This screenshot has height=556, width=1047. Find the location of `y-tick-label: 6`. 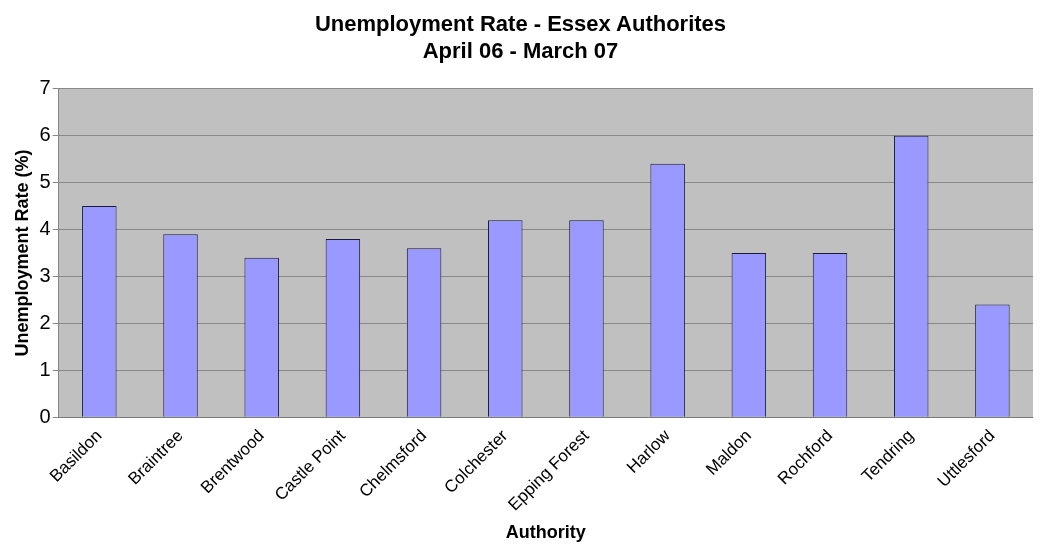

y-tick-label: 6 is located at coordinates (45, 134).